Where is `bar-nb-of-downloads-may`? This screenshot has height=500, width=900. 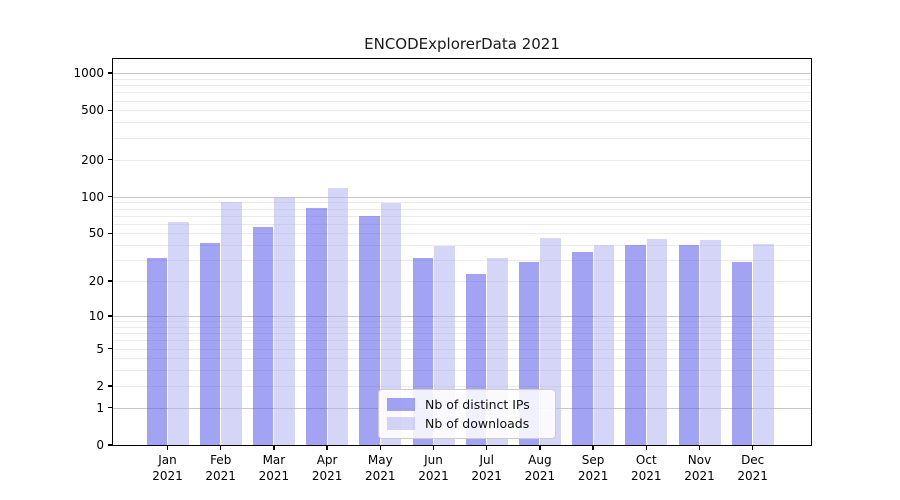
bar-nb-of-downloads-may is located at coordinates (391, 323).